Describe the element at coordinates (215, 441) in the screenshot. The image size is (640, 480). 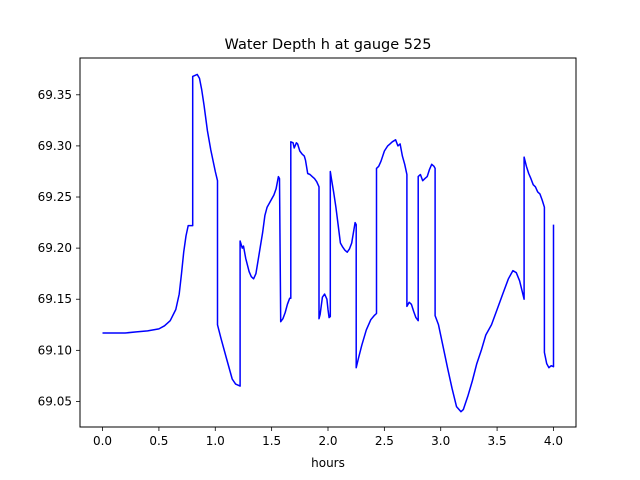
I see `x-tick-label: 1.0` at that location.